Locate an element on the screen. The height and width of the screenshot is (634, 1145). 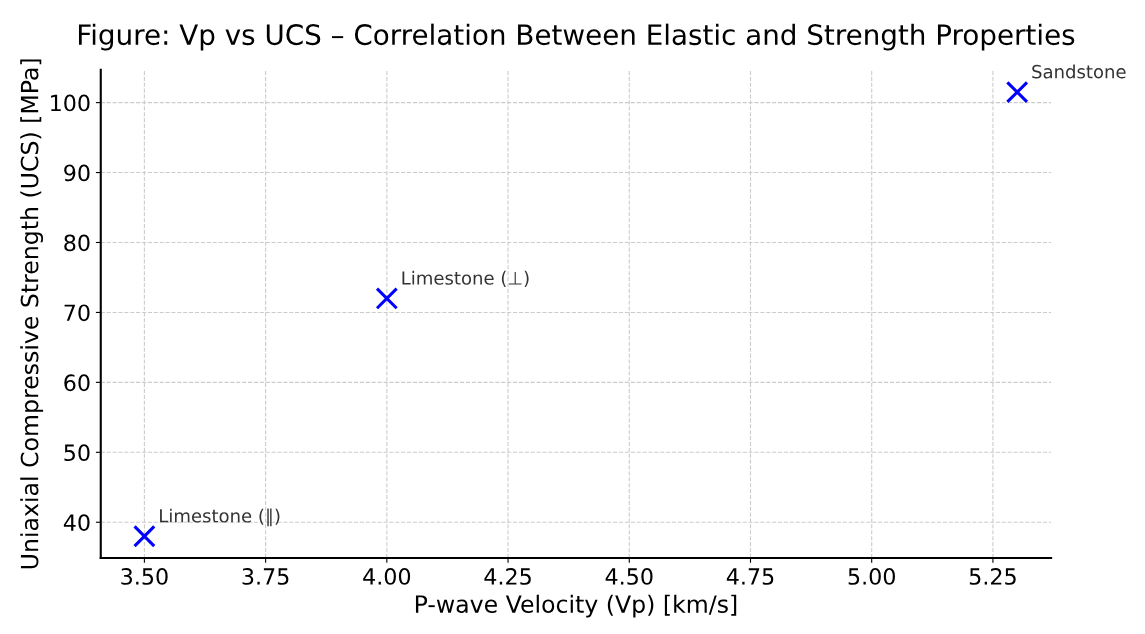
x-tick-label: 5.25 is located at coordinates (992, 576).